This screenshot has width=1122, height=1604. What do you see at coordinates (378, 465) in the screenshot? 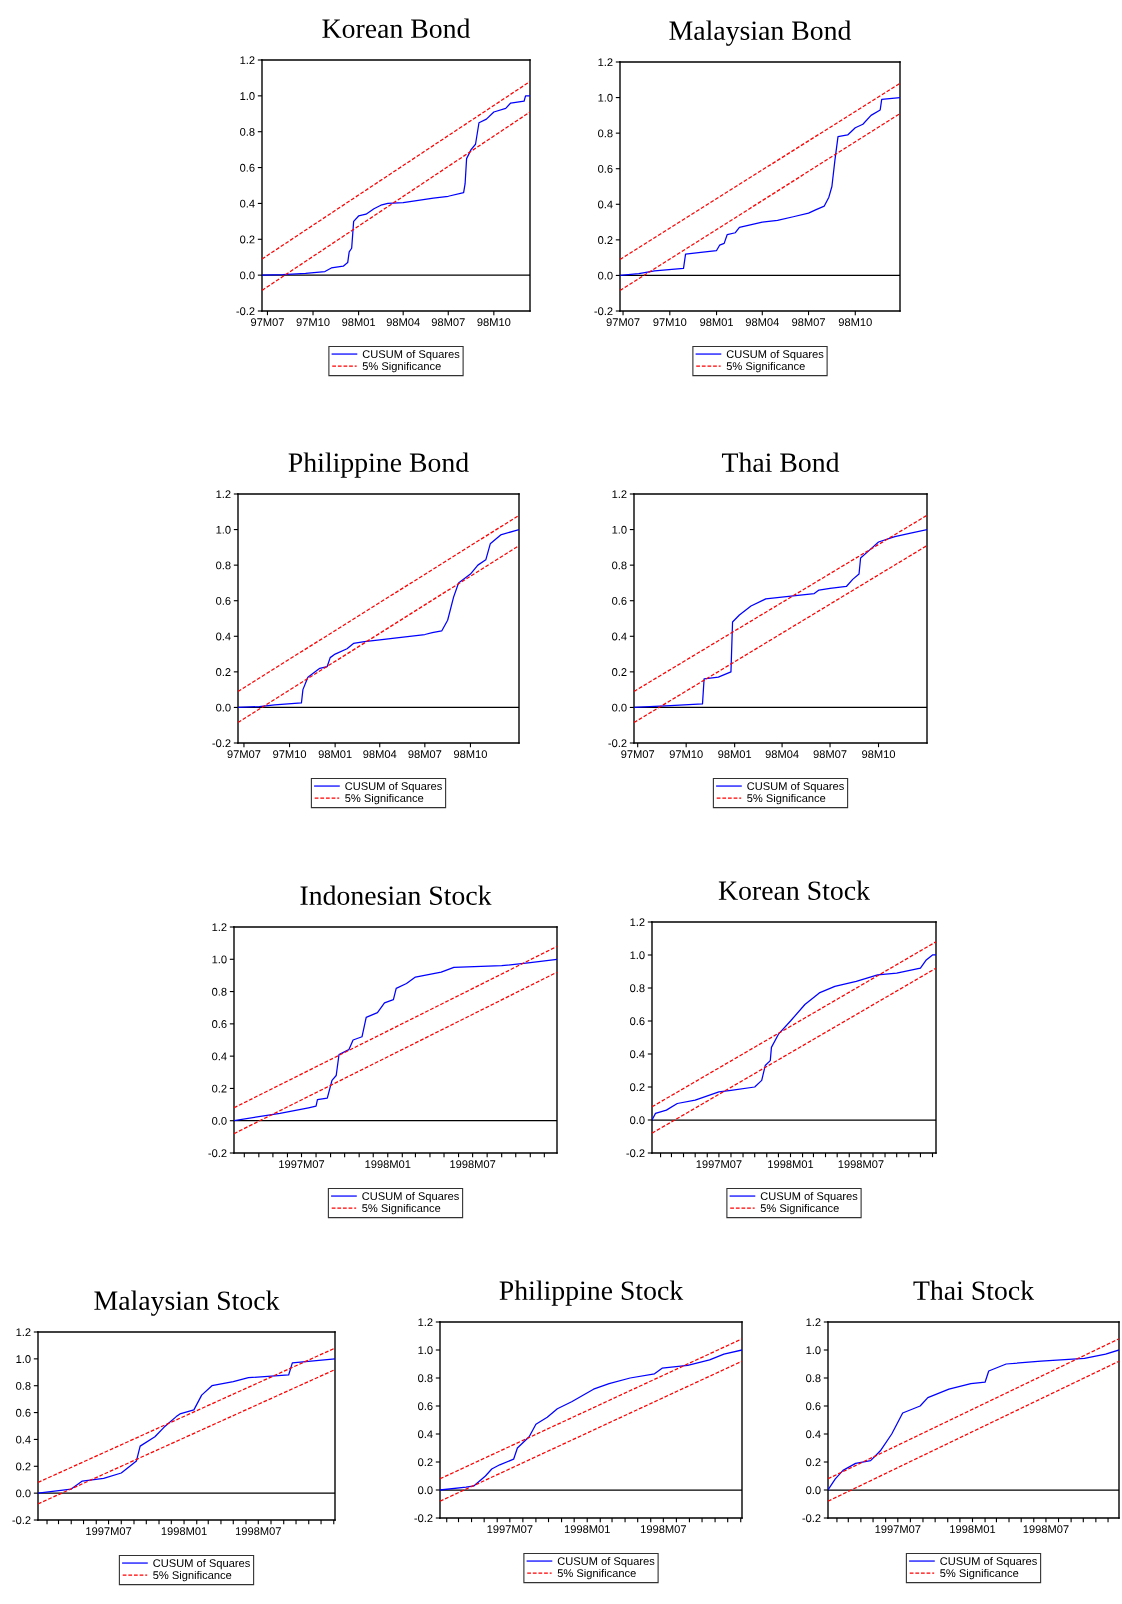
I see `chart-title: Philippine Bond` at bounding box center [378, 465].